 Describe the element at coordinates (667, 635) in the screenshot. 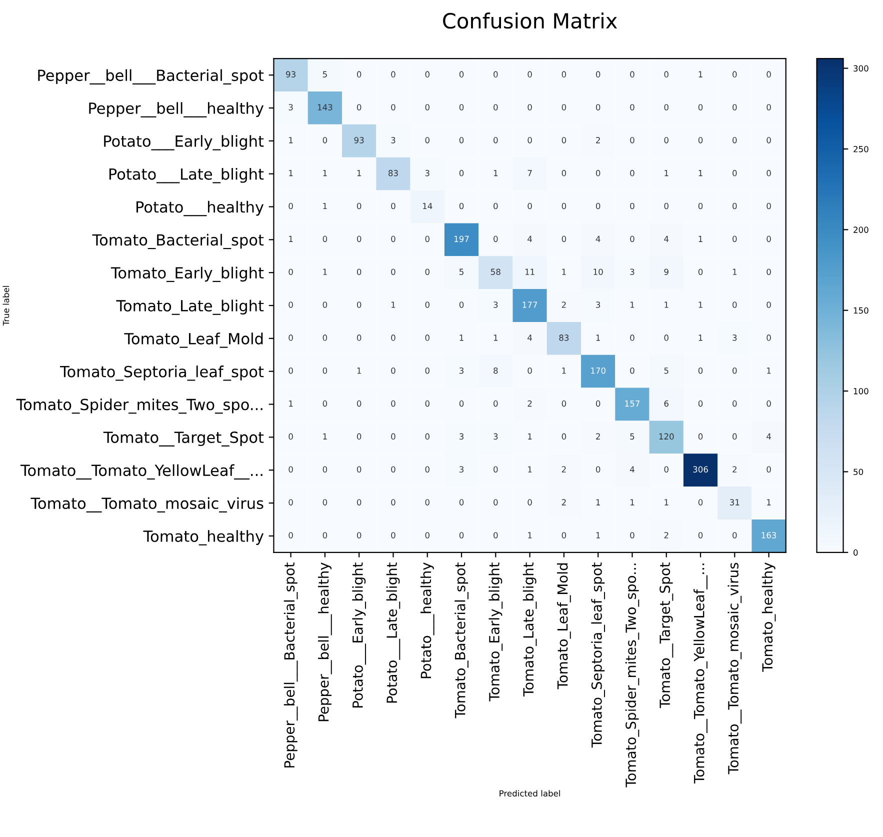

I see `x-tick-label: Tomato__Target_Spot` at that location.